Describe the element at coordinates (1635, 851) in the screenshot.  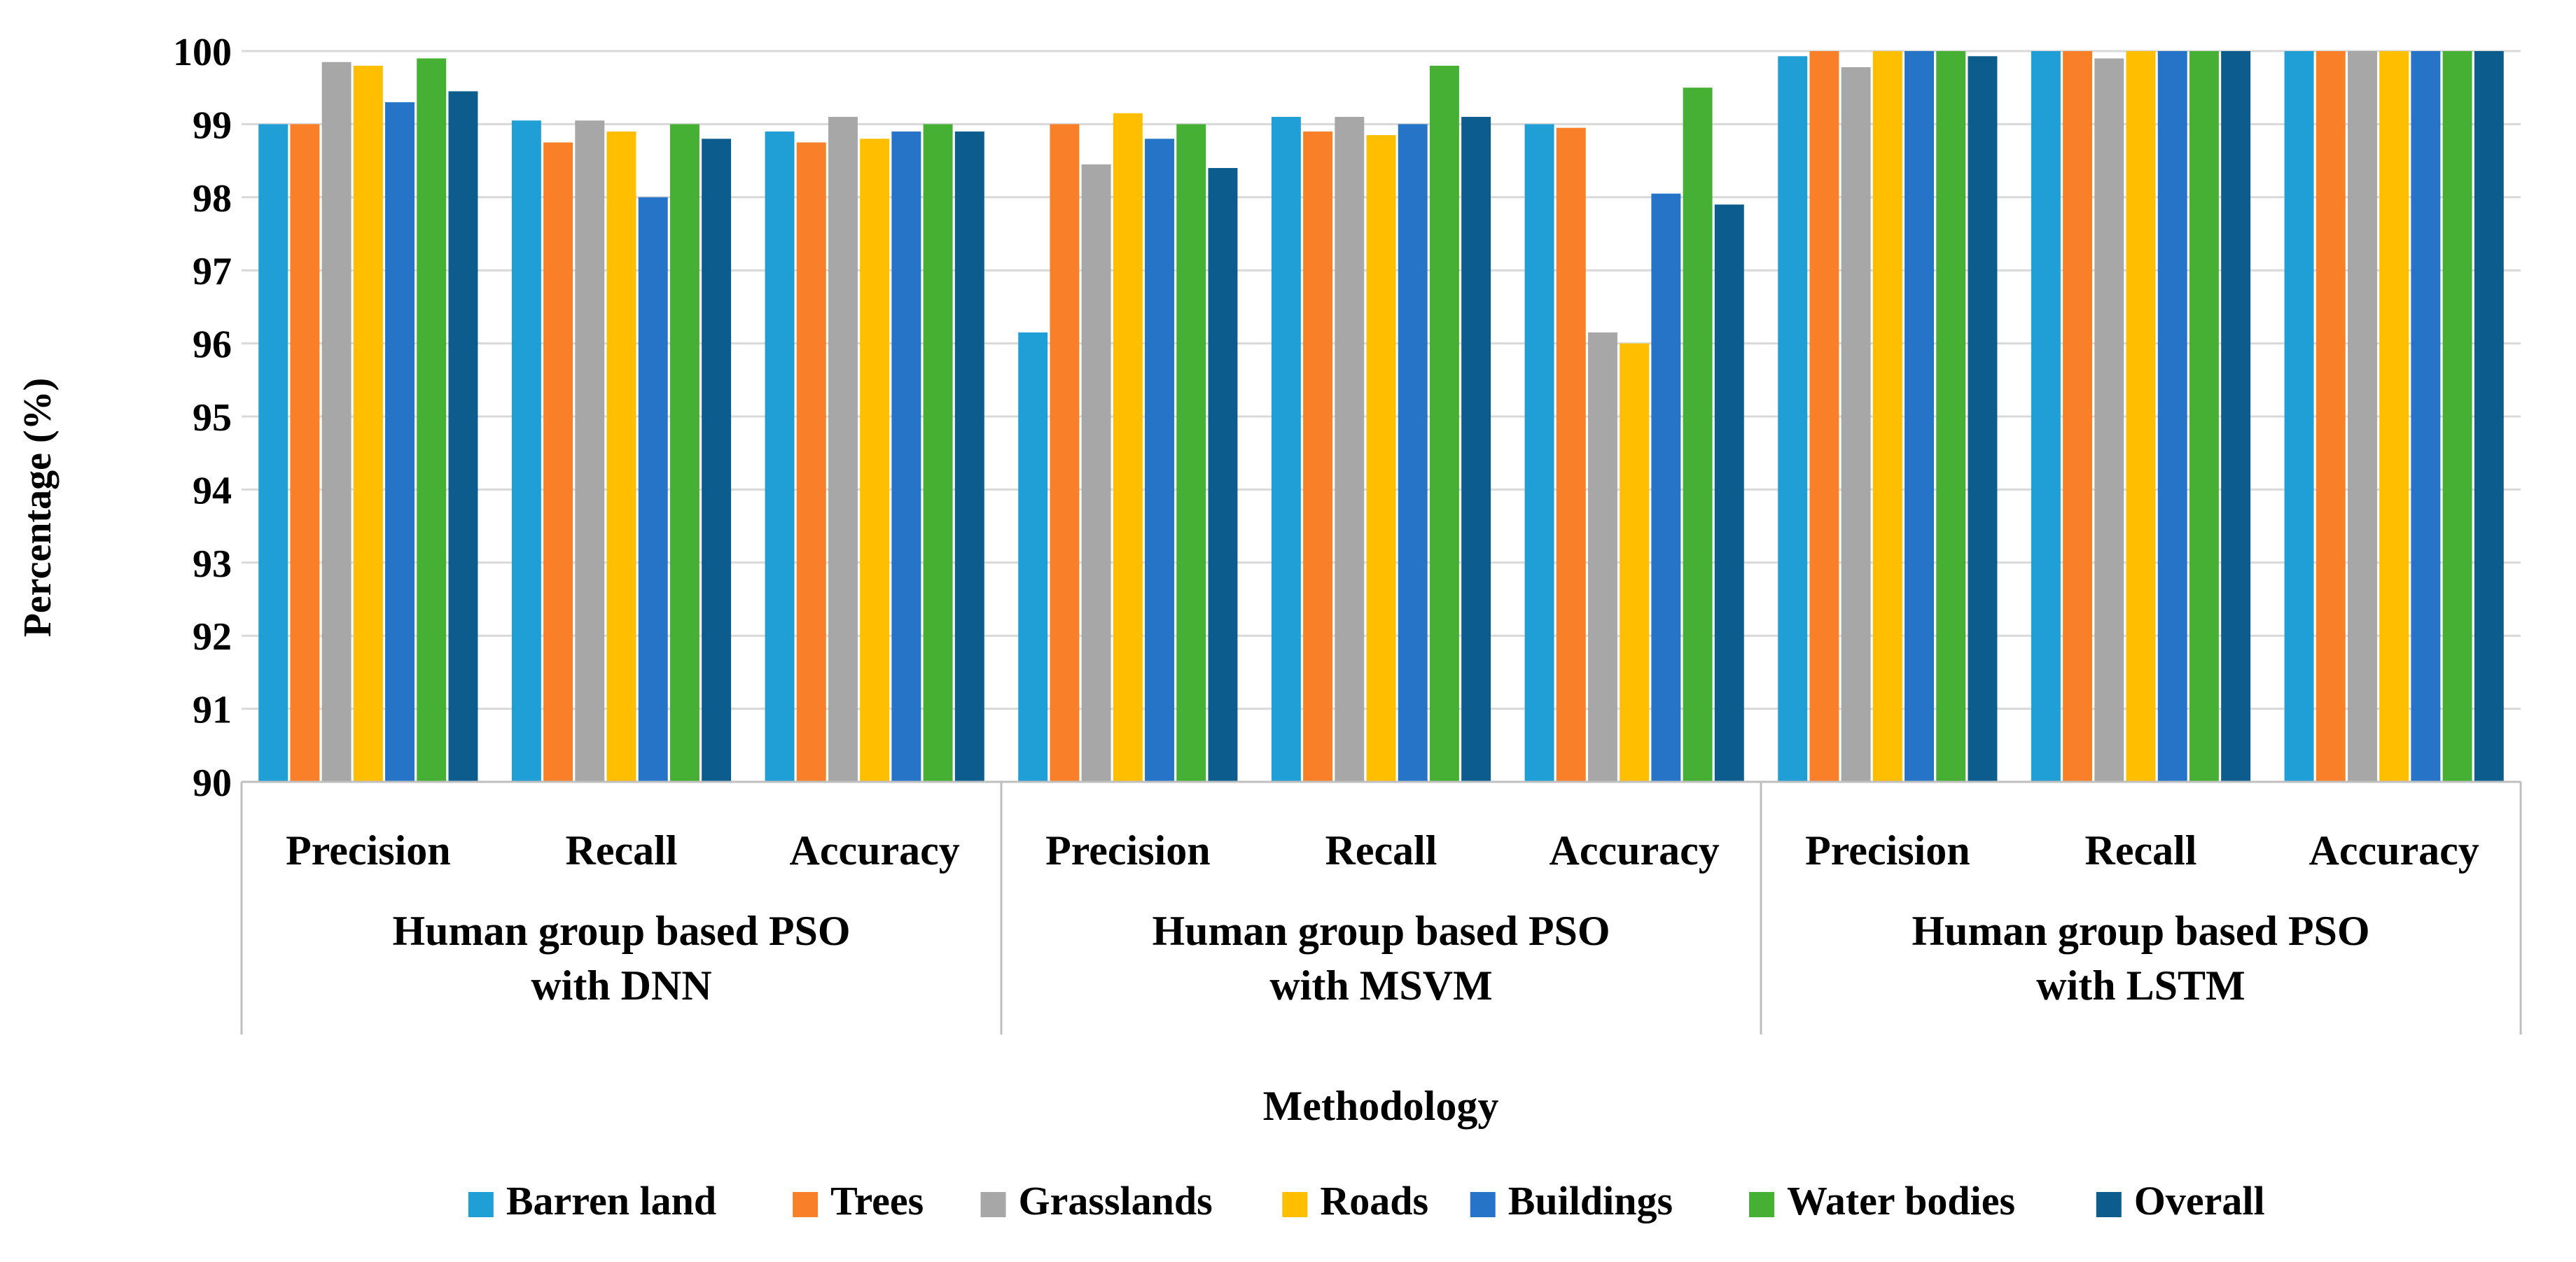
I see `x-category-label: Accuracy` at that location.